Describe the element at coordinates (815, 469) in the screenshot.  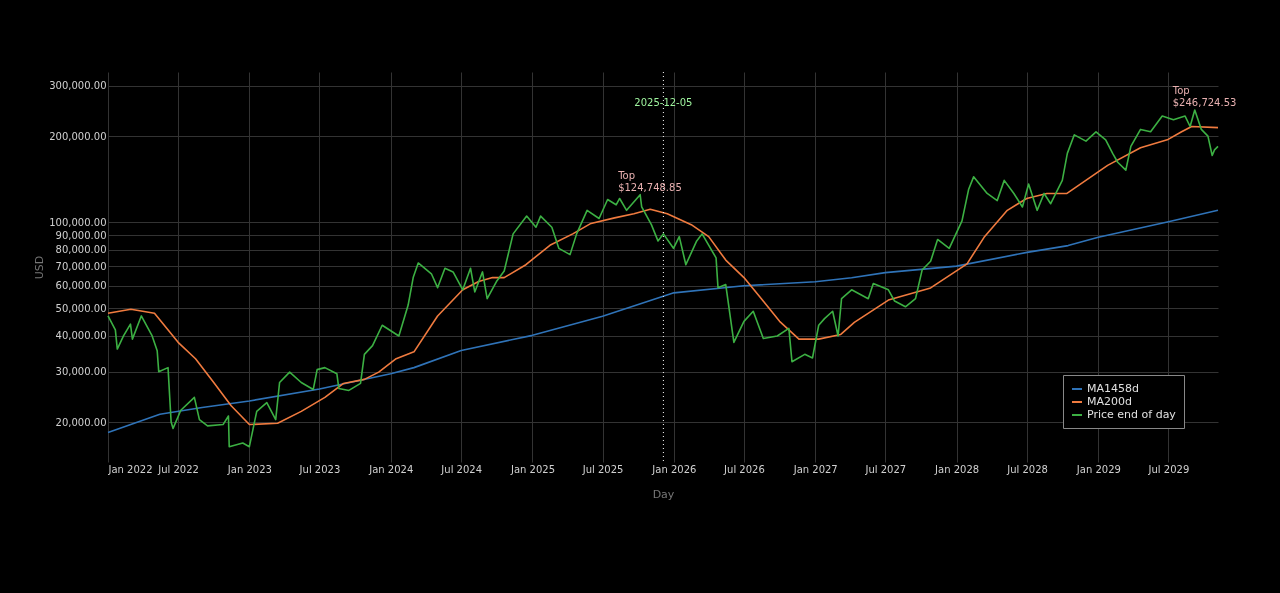
I see `x-tick-label: Jan 2027` at that location.